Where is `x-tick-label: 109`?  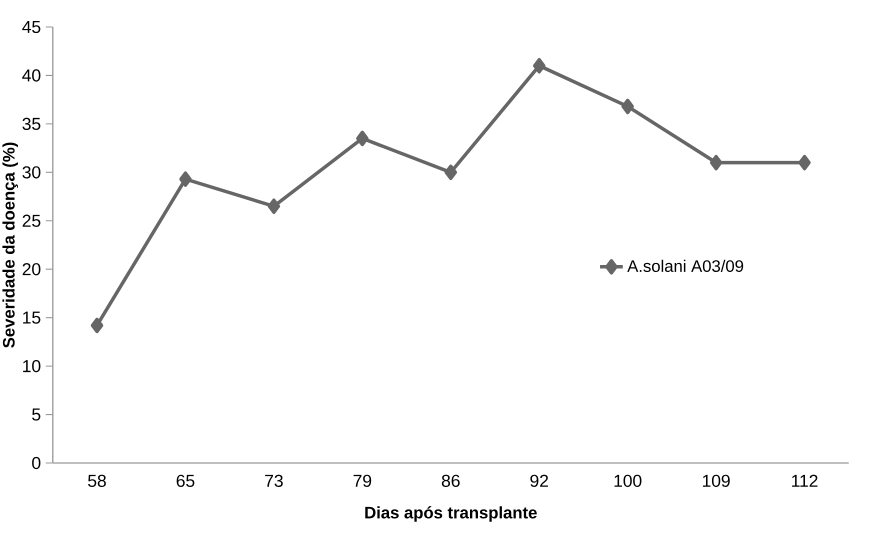 x-tick-label: 109 is located at coordinates (716, 480).